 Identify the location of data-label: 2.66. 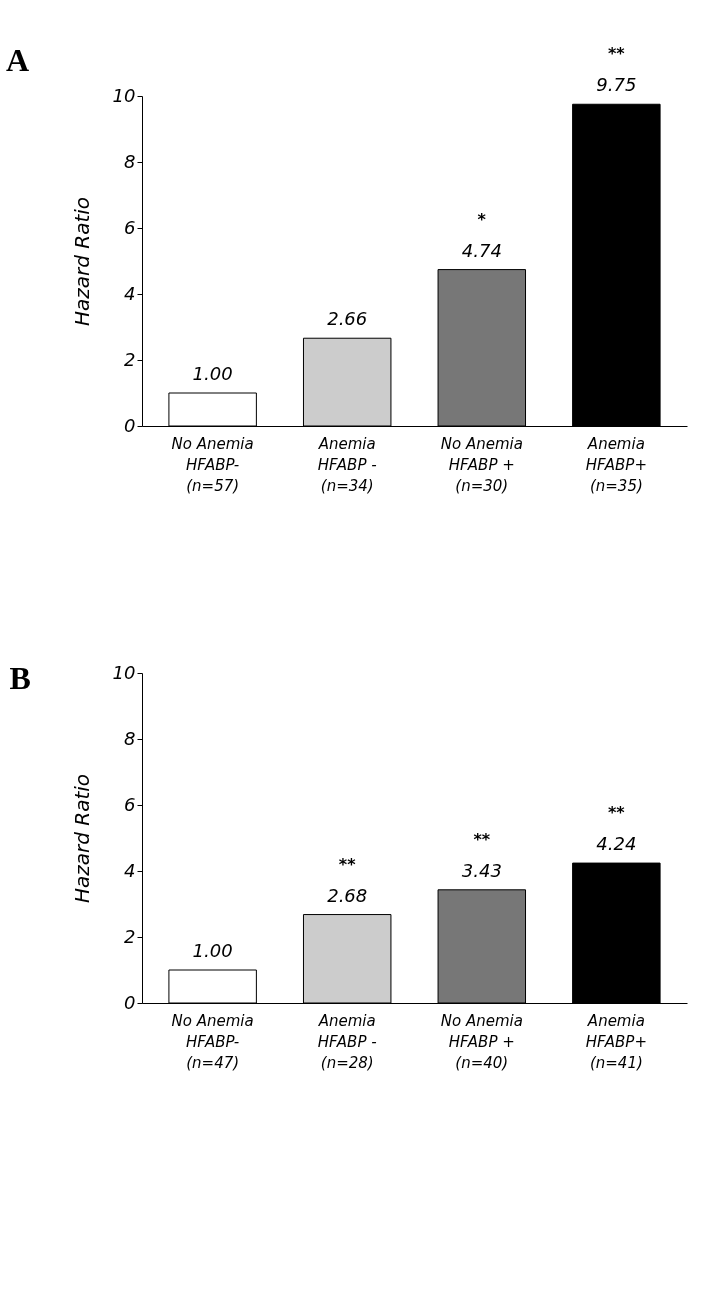
(347, 319).